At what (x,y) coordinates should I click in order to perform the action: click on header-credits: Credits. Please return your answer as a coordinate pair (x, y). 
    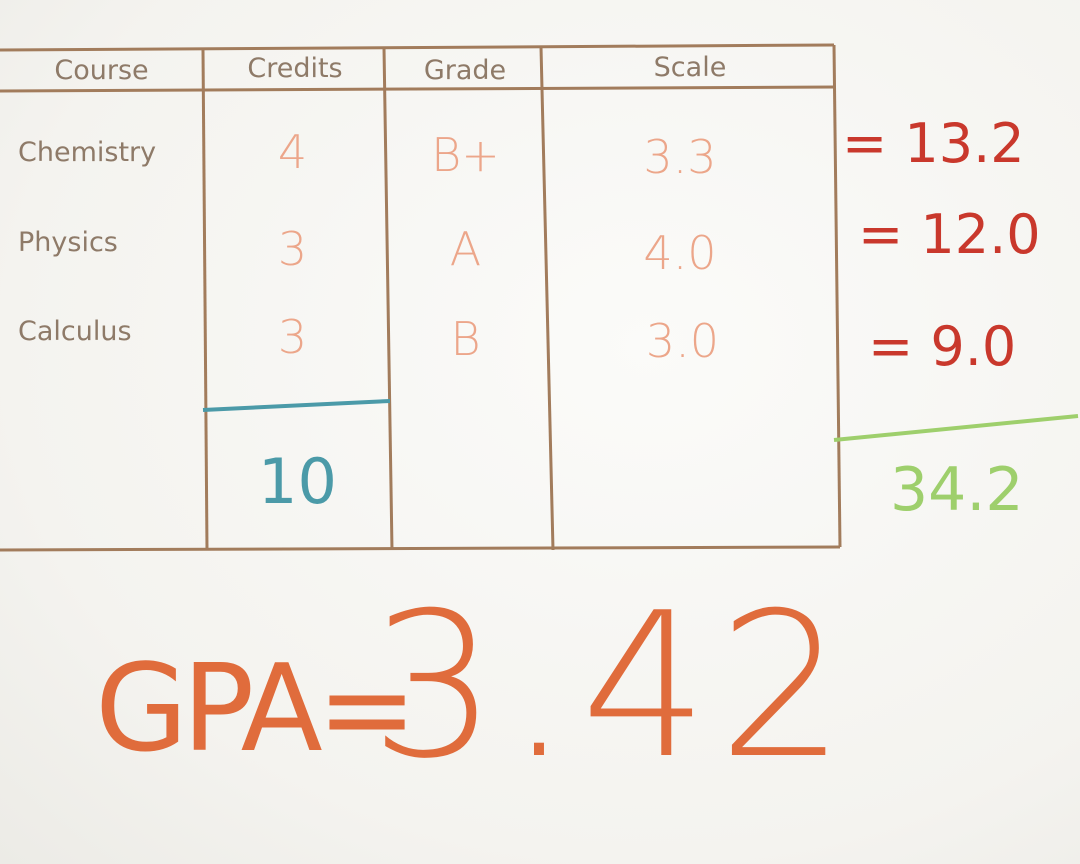
    Looking at the image, I should click on (295, 68).